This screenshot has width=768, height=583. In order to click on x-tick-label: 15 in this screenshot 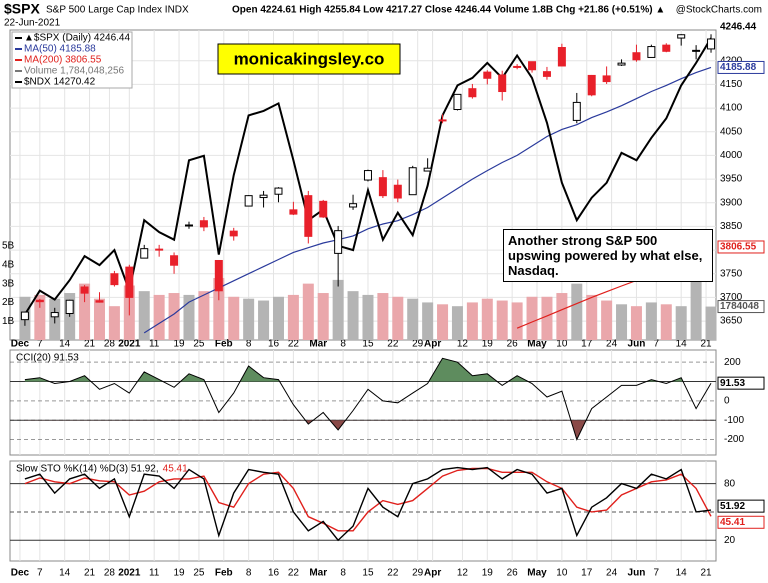, I will do `click(368, 573)`.